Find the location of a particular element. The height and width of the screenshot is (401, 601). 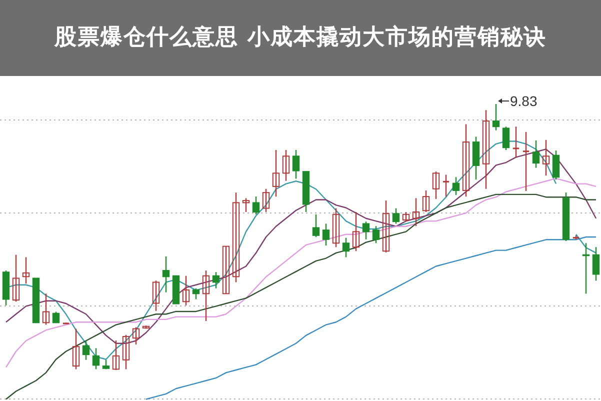

chart-title: 股票爆仓什么意思 小成本撬动大市场的营销秘诀 is located at coordinates (300, 38).